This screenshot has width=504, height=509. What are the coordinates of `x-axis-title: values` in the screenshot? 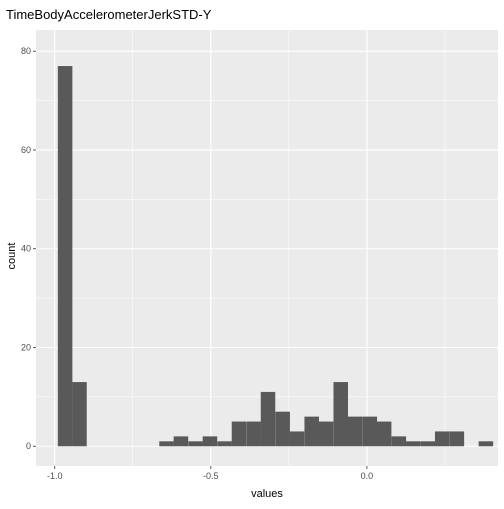 It's located at (267, 494).